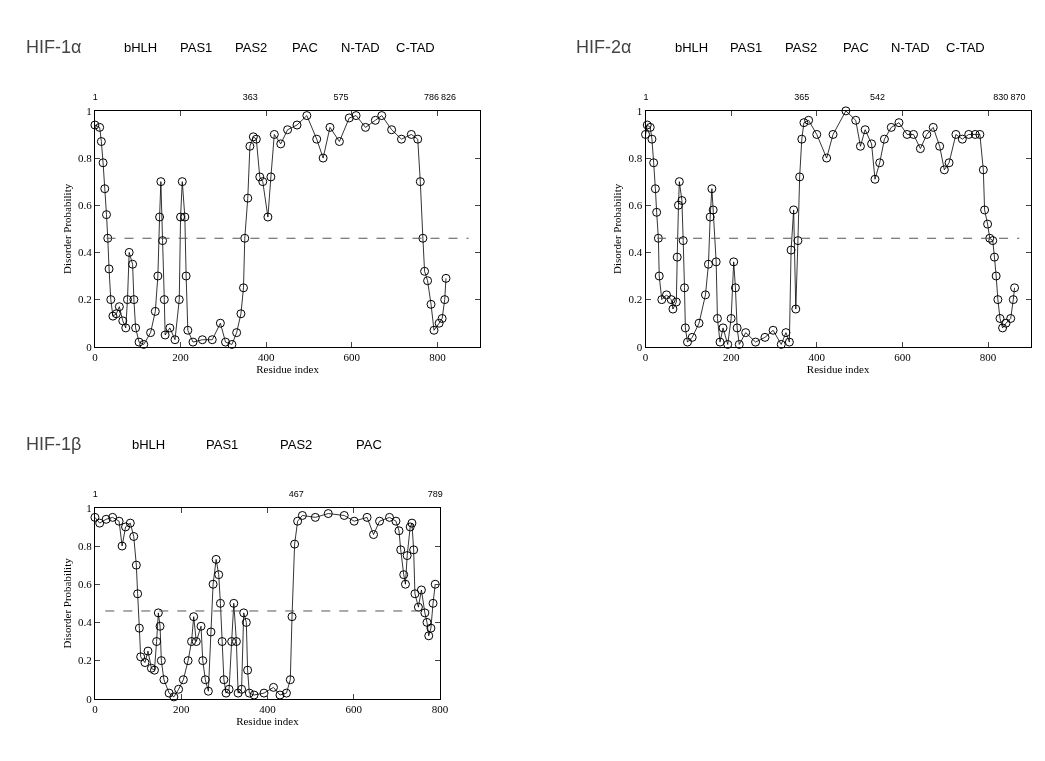 Image resolution: width=1045 pixels, height=761 pixels. I want to click on chart-title: HIF-2α, so click(604, 47).